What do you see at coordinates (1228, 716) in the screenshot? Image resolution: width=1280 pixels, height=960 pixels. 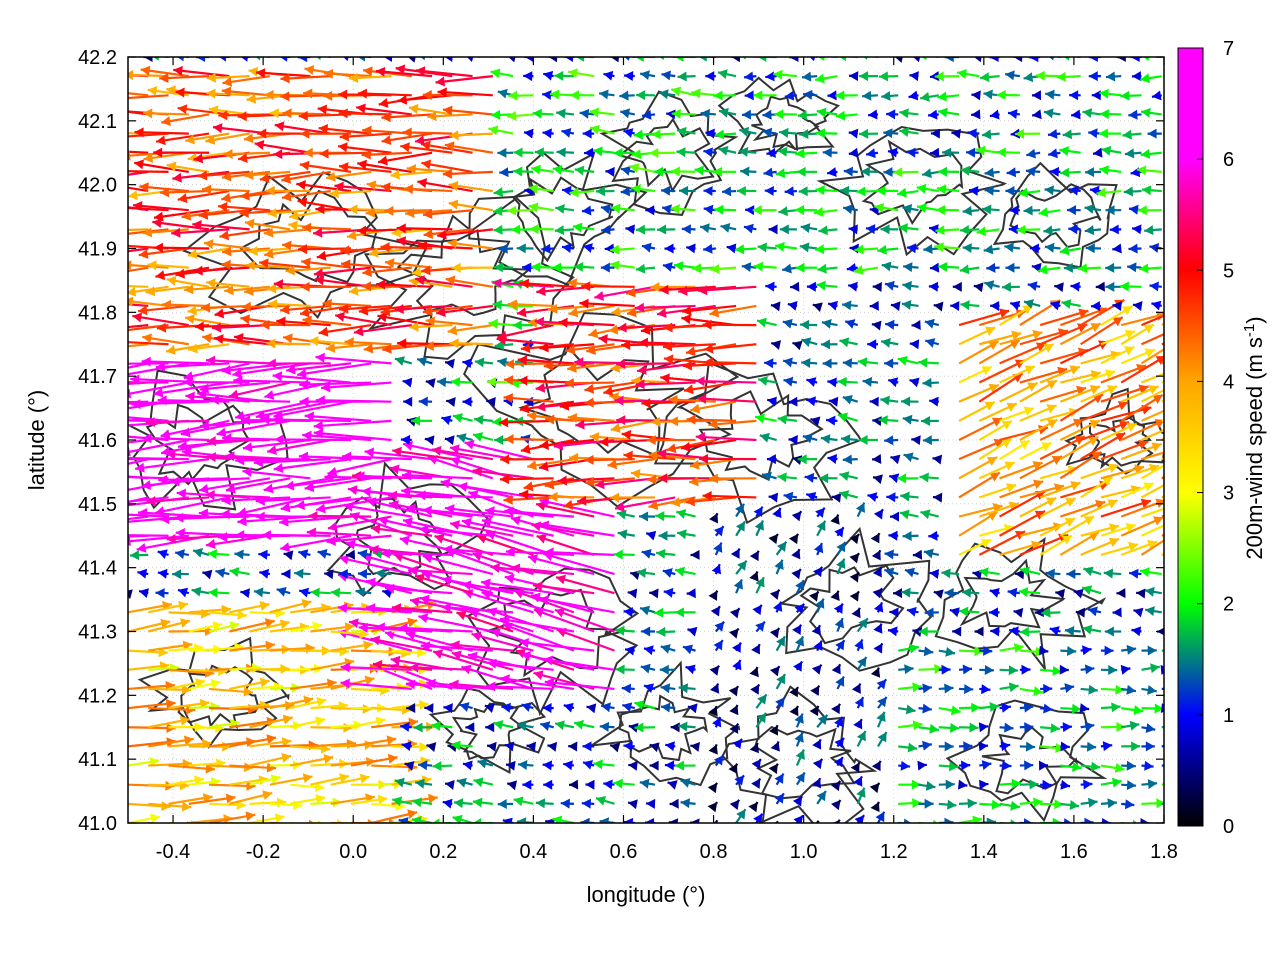 I see `colorbar-tick-label: 1` at bounding box center [1228, 716].